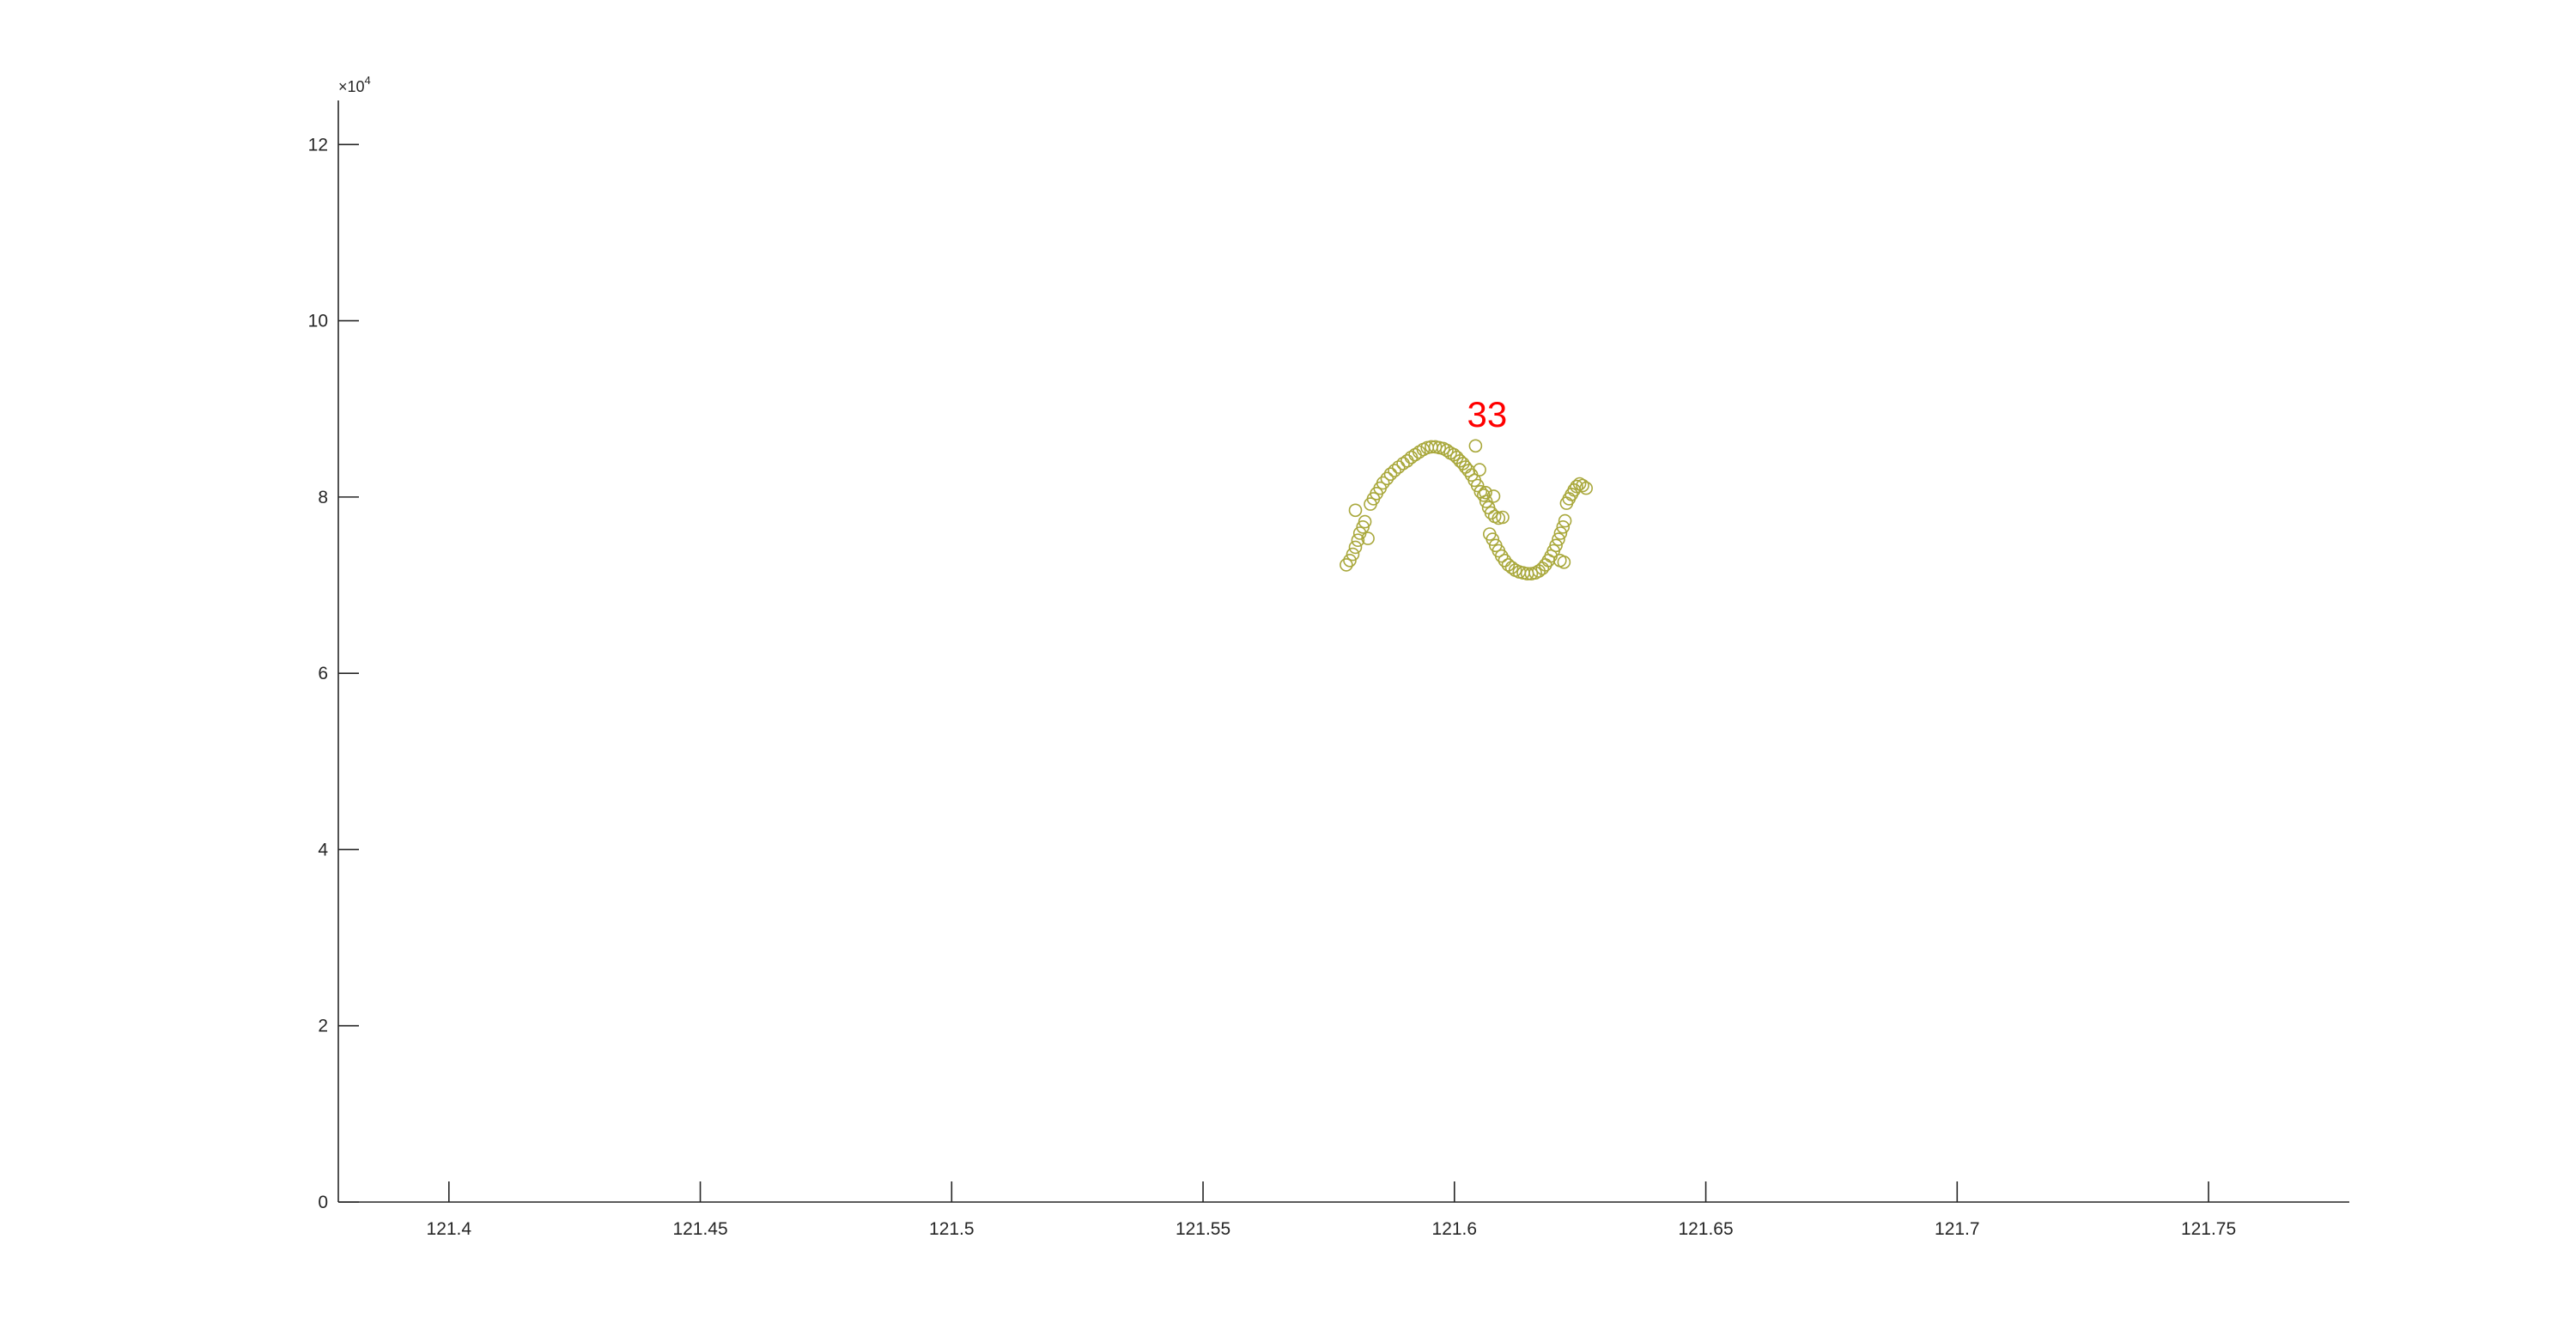 The width and height of the screenshot is (2576, 1342). Describe the element at coordinates (700, 1229) in the screenshot. I see `x-tick-label: 121.45` at that location.